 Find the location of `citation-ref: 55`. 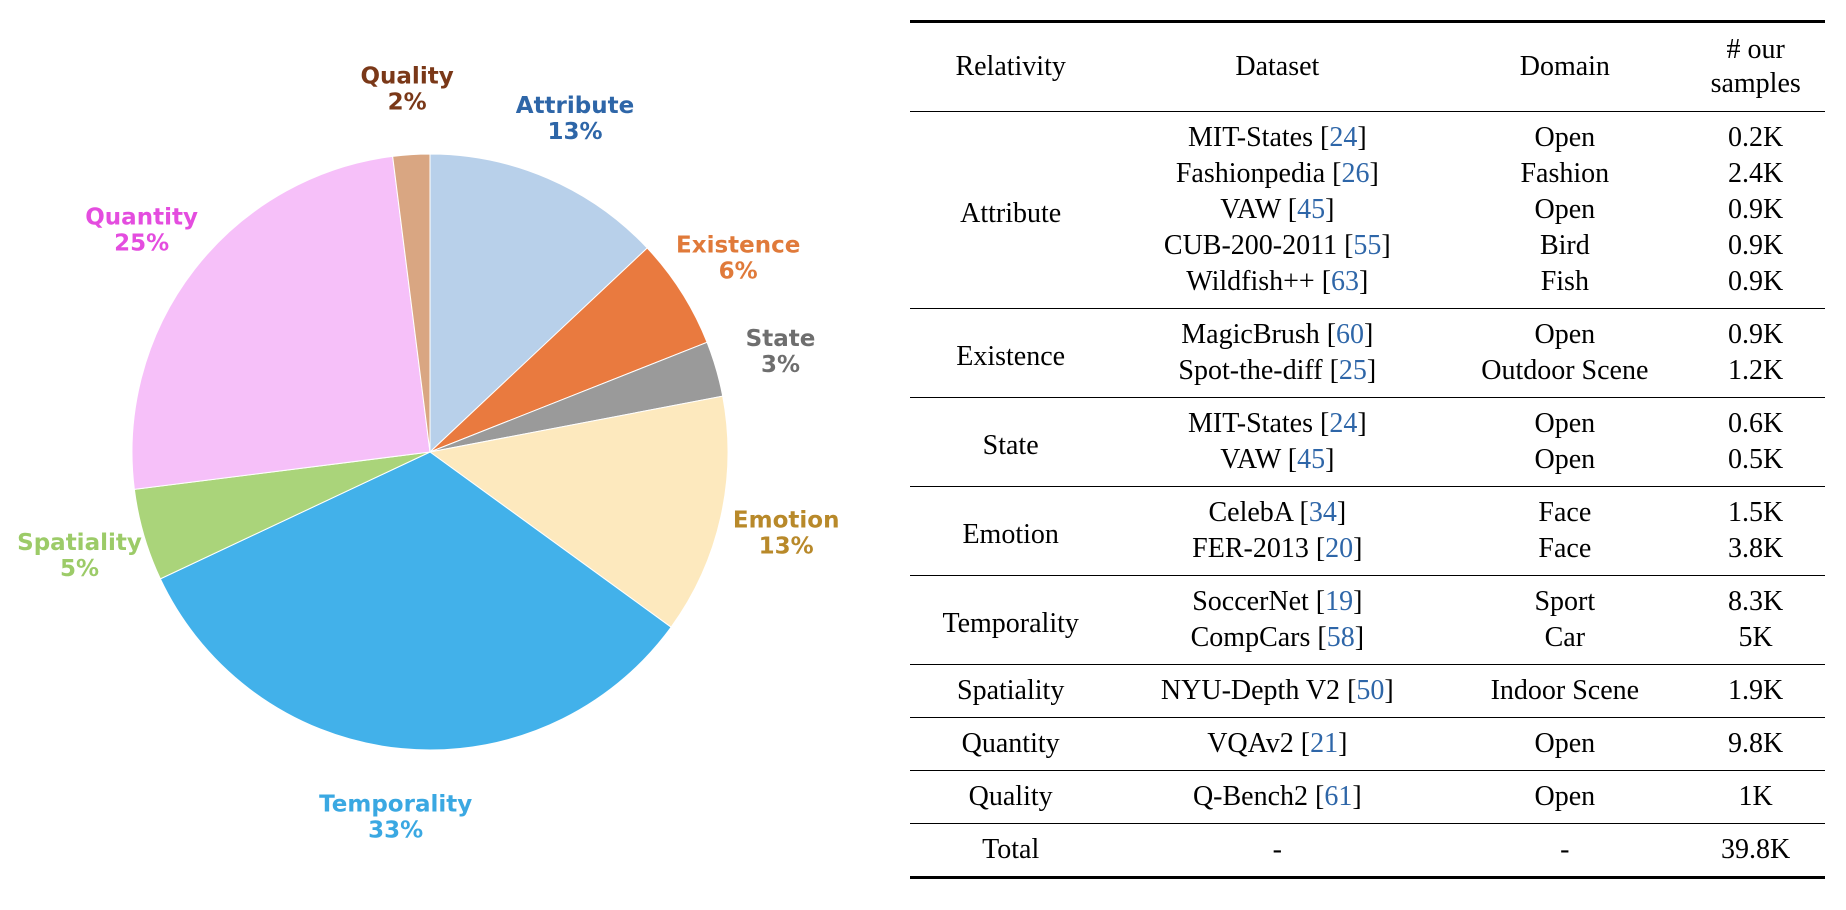

citation-ref: 55 is located at coordinates (1367, 245).